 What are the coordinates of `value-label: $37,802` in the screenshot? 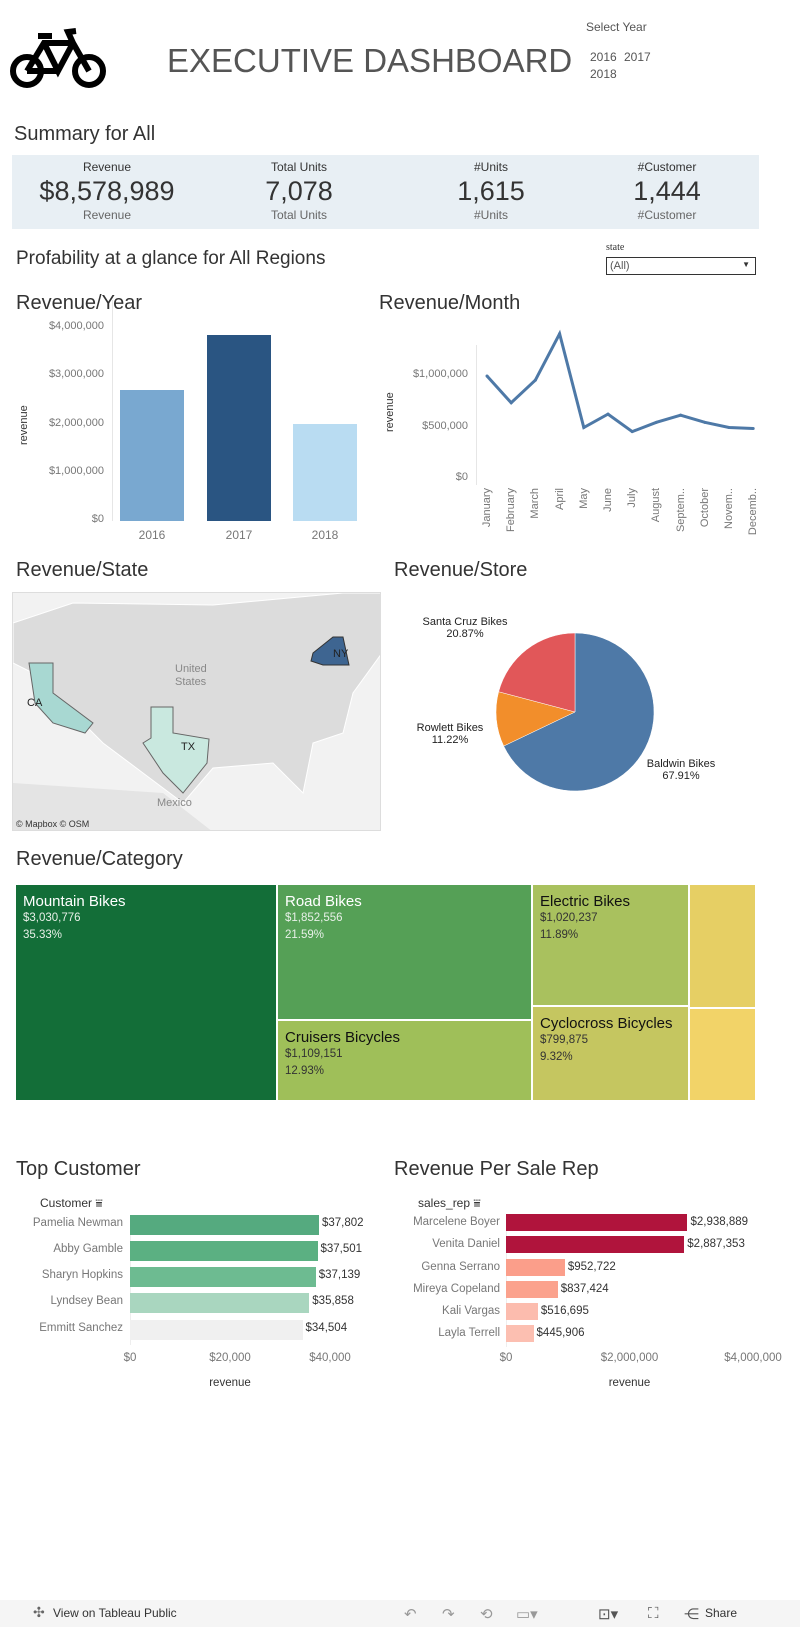 It's located at (343, 1223).